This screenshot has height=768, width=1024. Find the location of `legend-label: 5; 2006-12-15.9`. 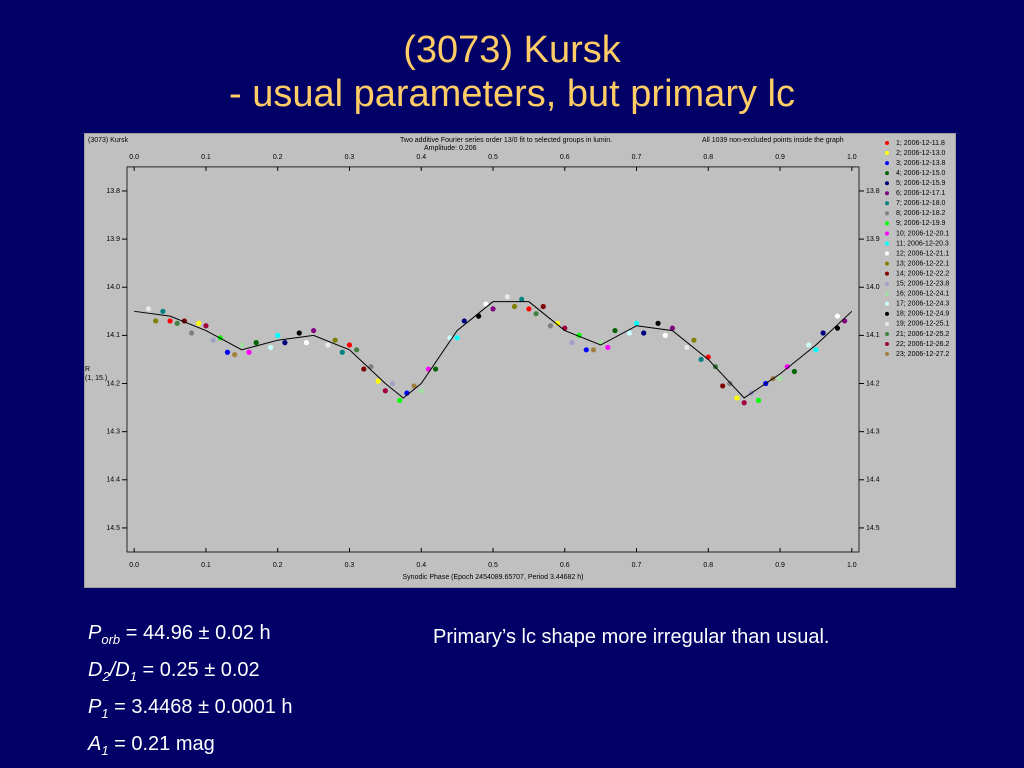

legend-label: 5; 2006-12-15.9 is located at coordinates (921, 183).